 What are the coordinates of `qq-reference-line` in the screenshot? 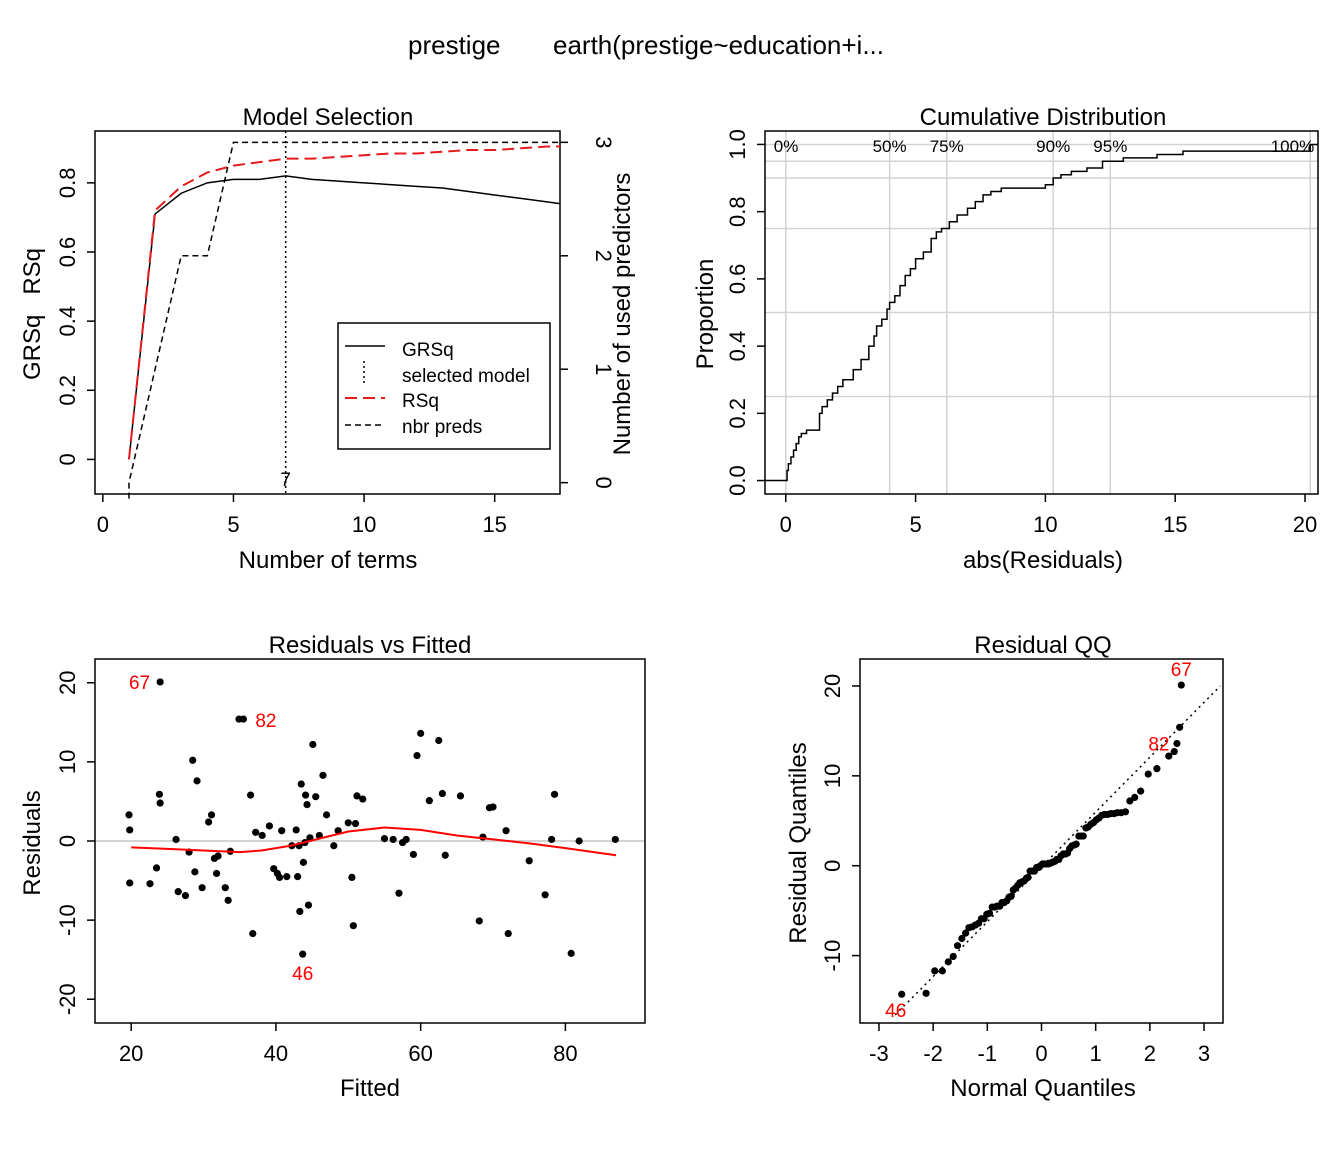 It's located at (1057, 850).